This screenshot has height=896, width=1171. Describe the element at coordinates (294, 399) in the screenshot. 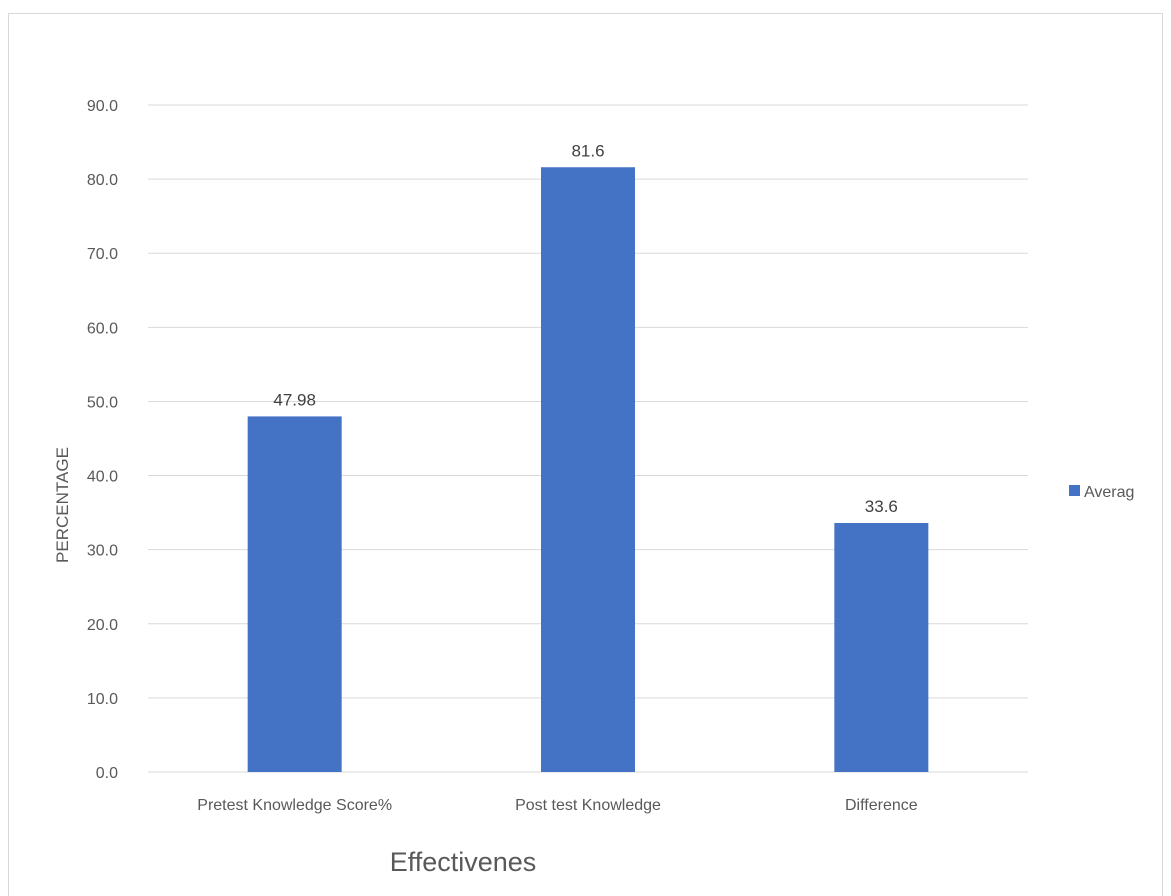

I see `data-label: 47.98` at that location.